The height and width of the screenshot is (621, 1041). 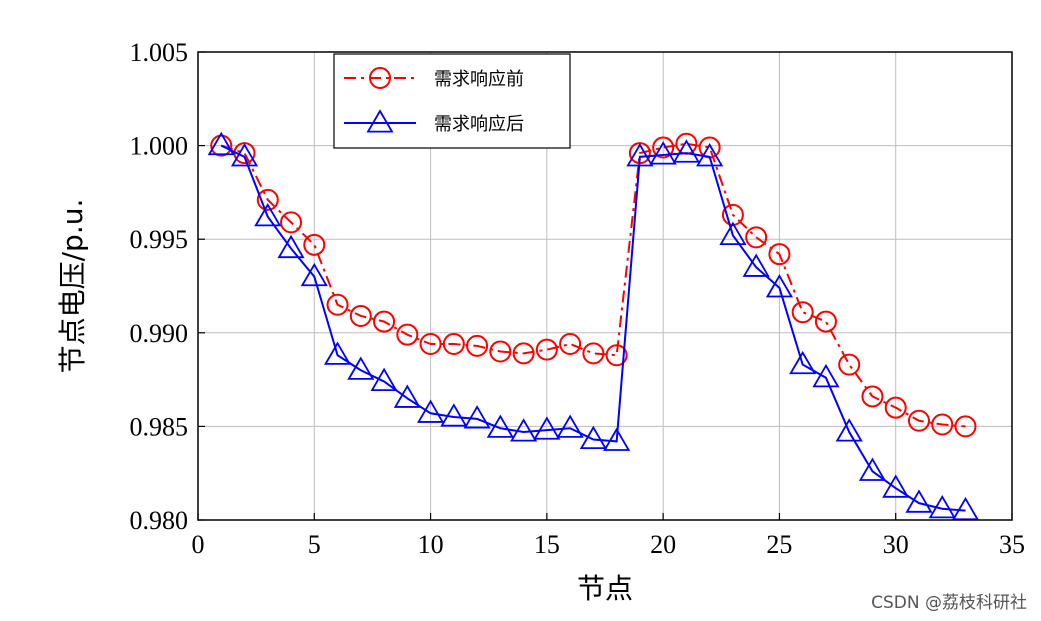 I want to click on x-axis-label: 节点, so click(x=605, y=588).